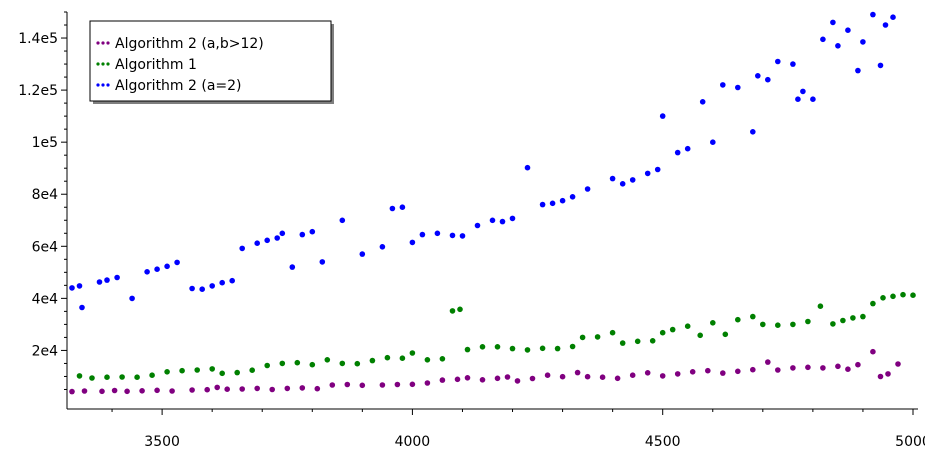 The image size is (925, 453). I want to click on y-tick-label: 4e4, so click(45, 299).